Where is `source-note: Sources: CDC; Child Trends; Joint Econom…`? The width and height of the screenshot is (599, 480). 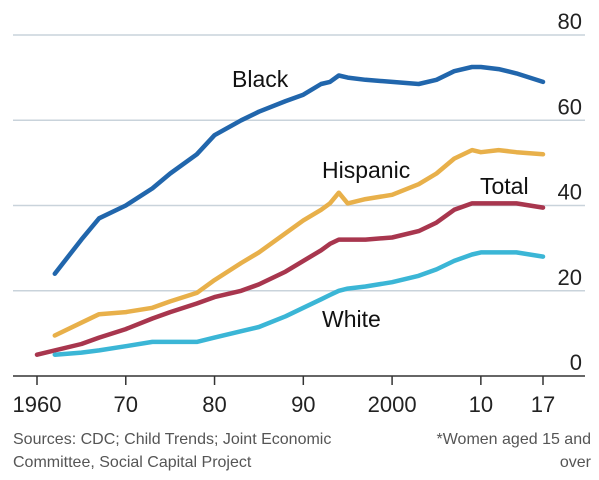
source-note: Sources: CDC; Child Trends; Joint Econom… is located at coordinates (172, 451).